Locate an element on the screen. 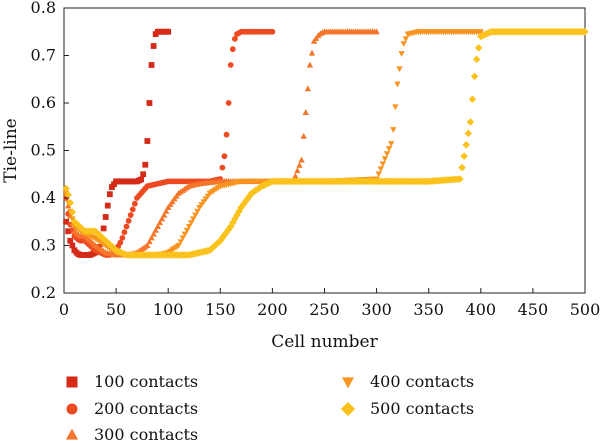  x-tick-label: 350 is located at coordinates (428, 309).